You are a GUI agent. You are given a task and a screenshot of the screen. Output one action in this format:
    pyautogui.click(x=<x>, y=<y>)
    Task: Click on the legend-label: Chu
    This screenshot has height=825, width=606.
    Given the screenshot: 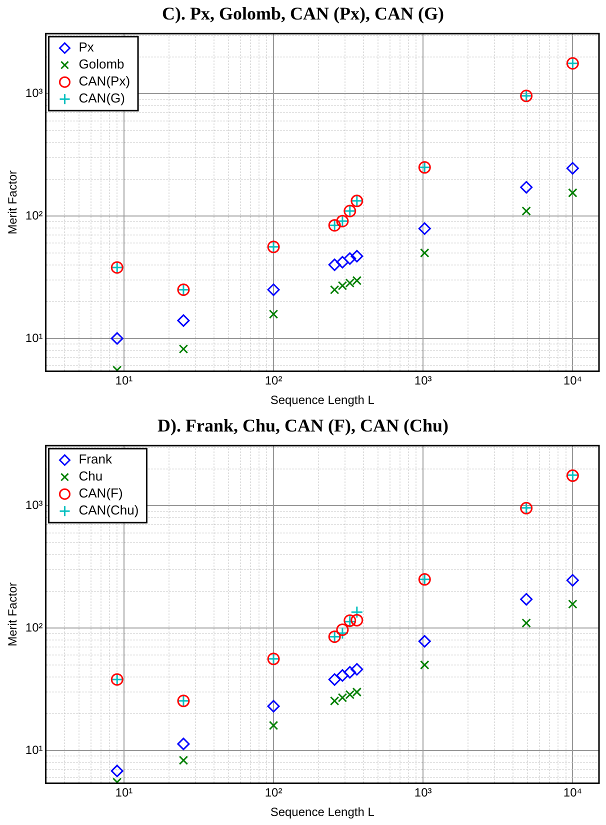 What is the action you would take?
    pyautogui.click(x=90, y=476)
    